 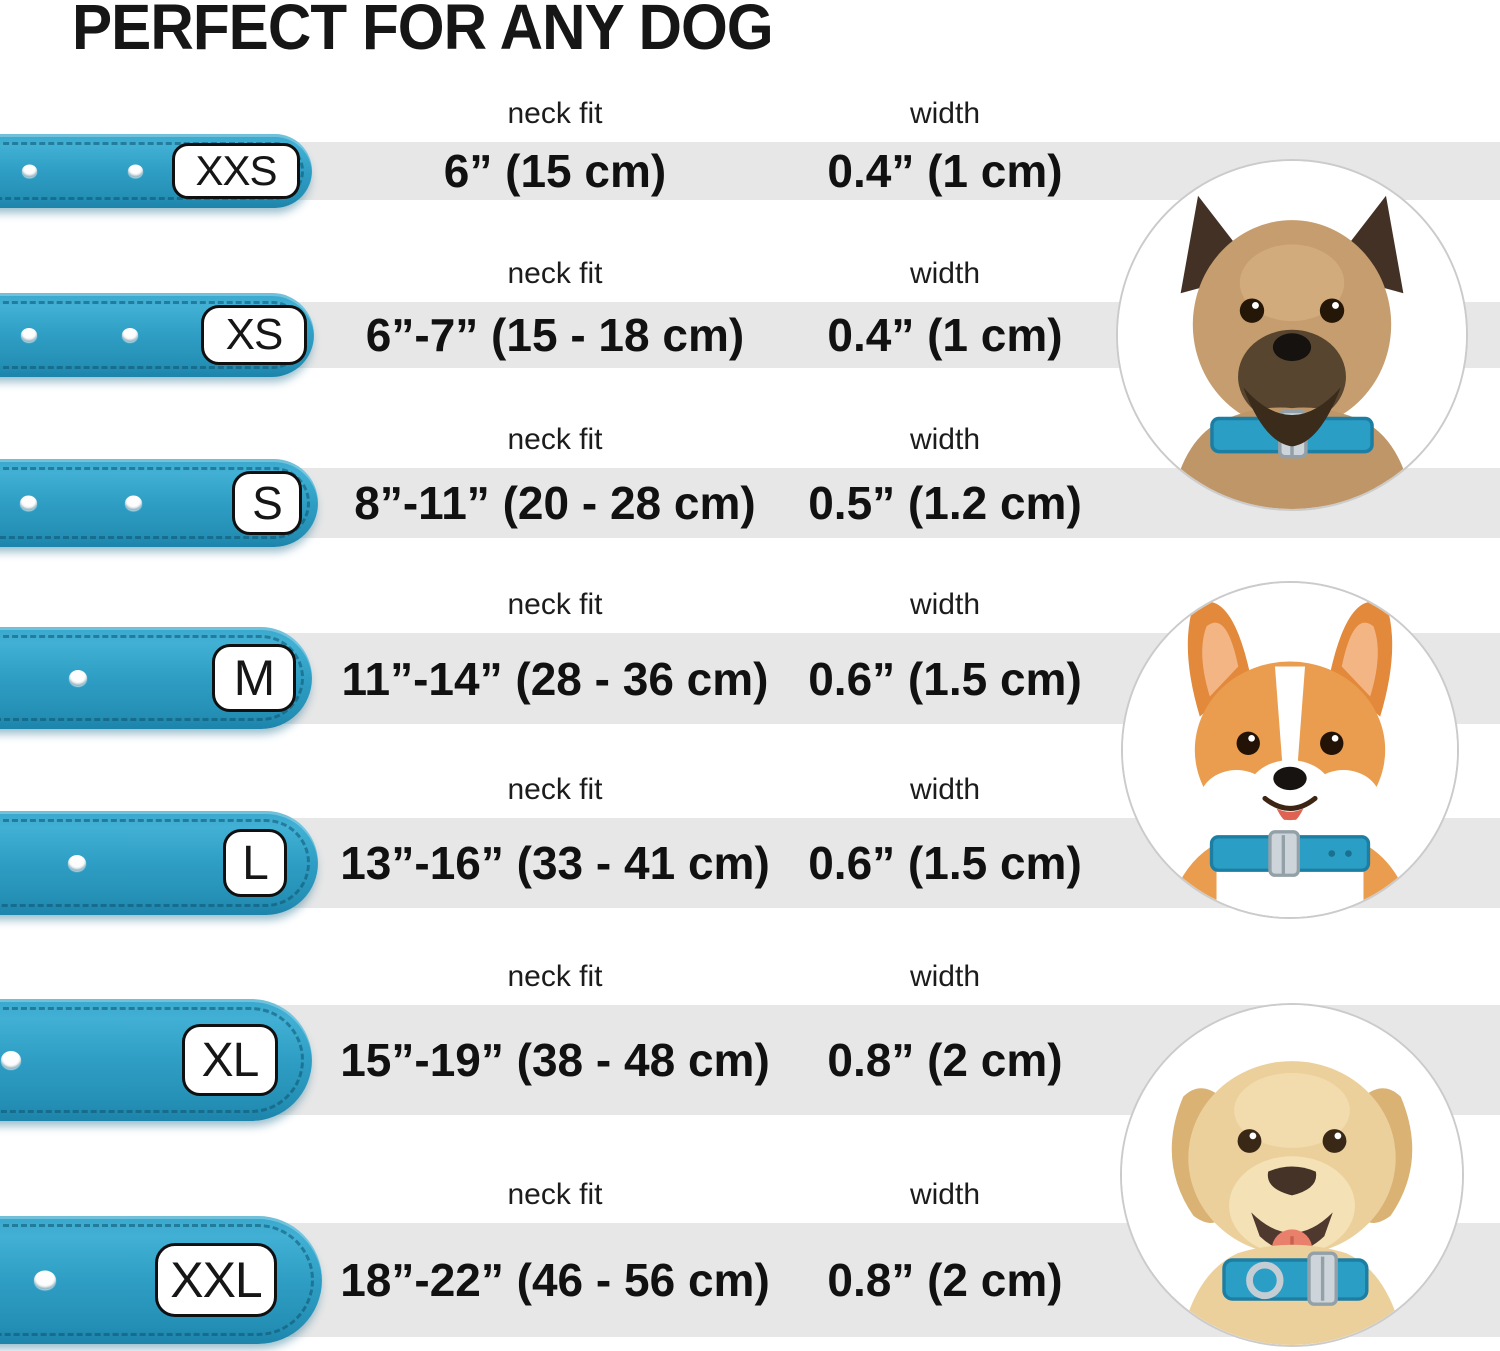 I want to click on labrador-illustration, so click(x=1292, y=1175).